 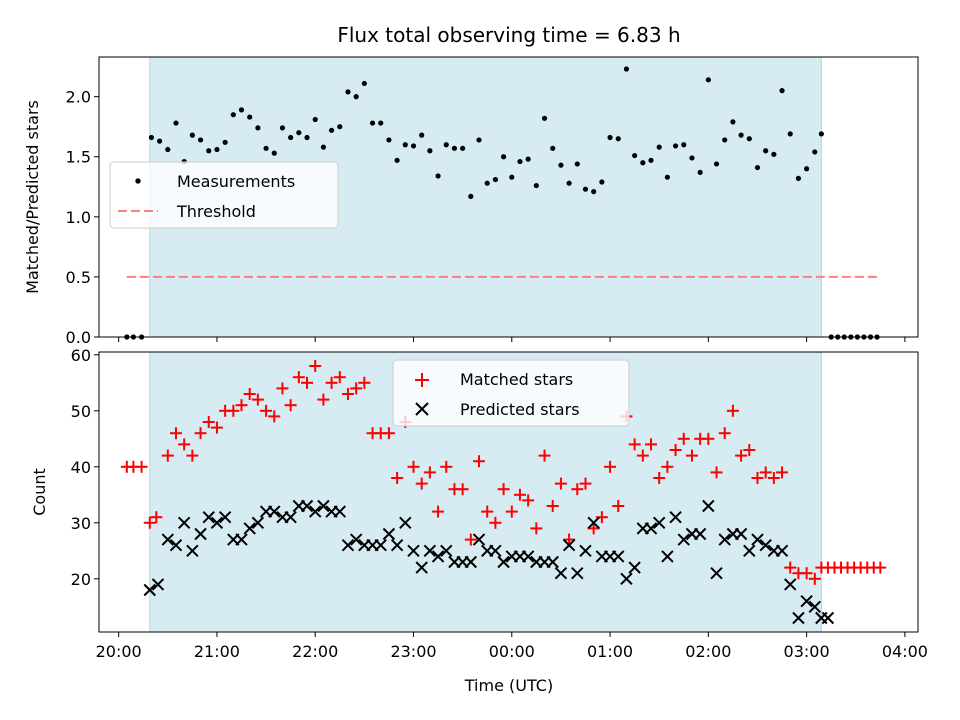 I want to click on x-tick-label: 20:00, so click(x=119, y=651).